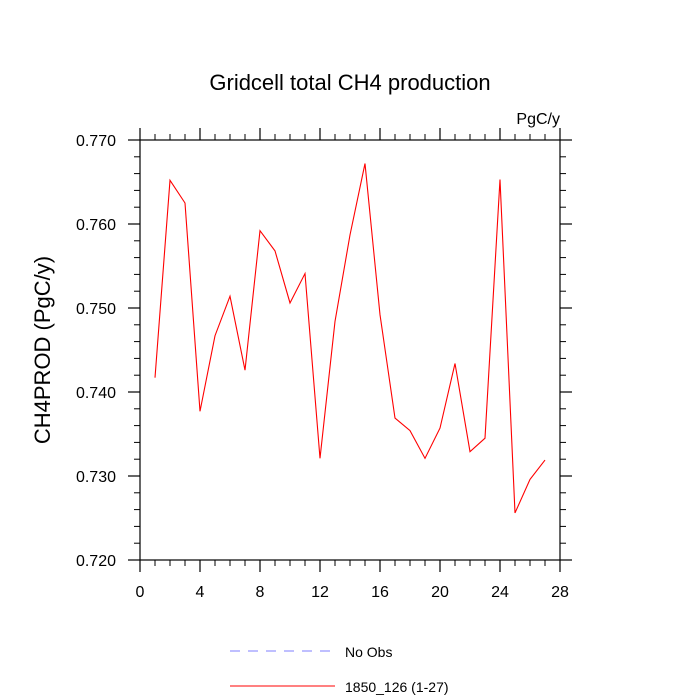 This screenshot has height=700, width=700. Describe the element at coordinates (380, 592) in the screenshot. I see `x-tick-label: 16` at that location.